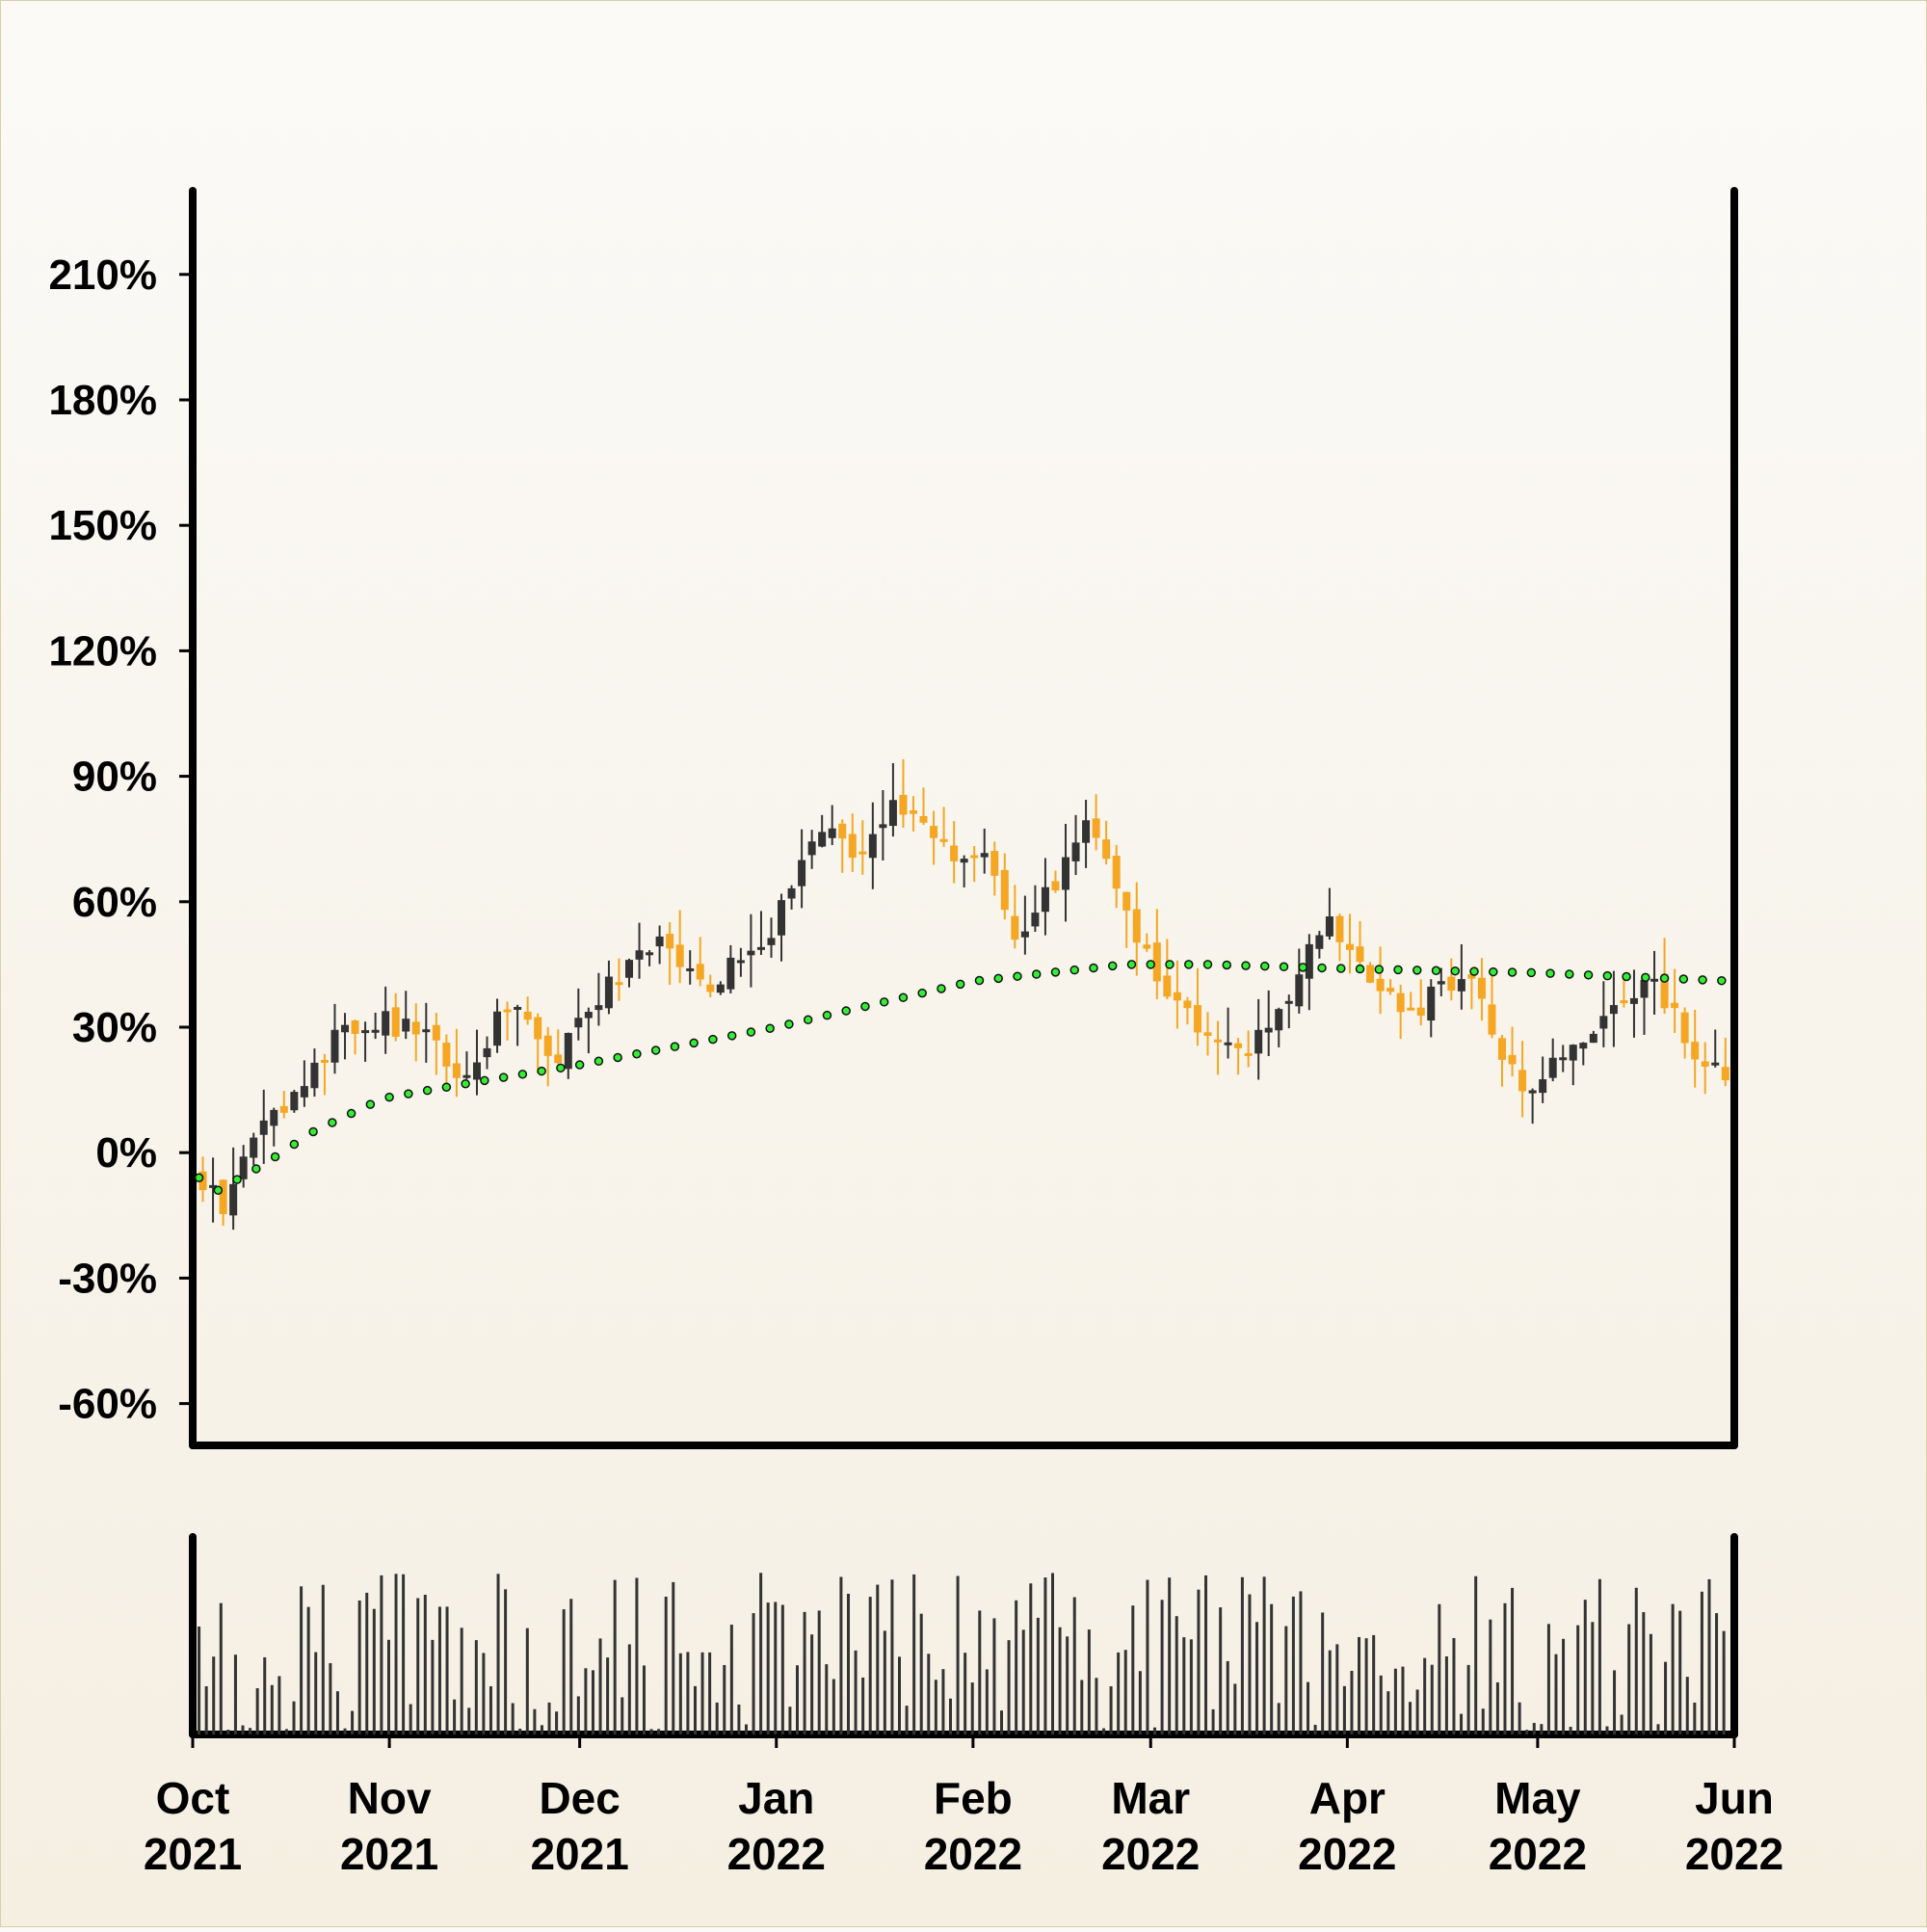  I want to click on volume-panel-axes, so click(963, 1635).